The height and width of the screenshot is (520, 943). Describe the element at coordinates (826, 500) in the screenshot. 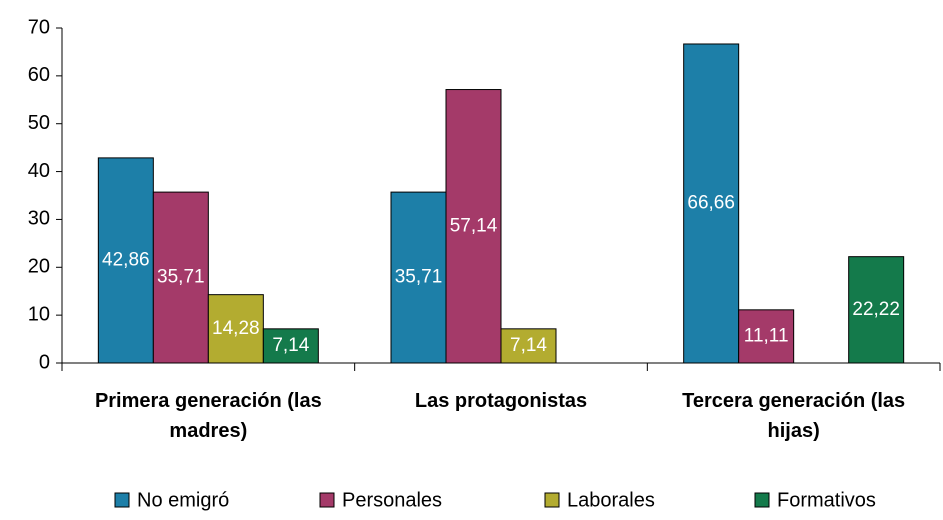

I see `legend-label: Formativos` at that location.